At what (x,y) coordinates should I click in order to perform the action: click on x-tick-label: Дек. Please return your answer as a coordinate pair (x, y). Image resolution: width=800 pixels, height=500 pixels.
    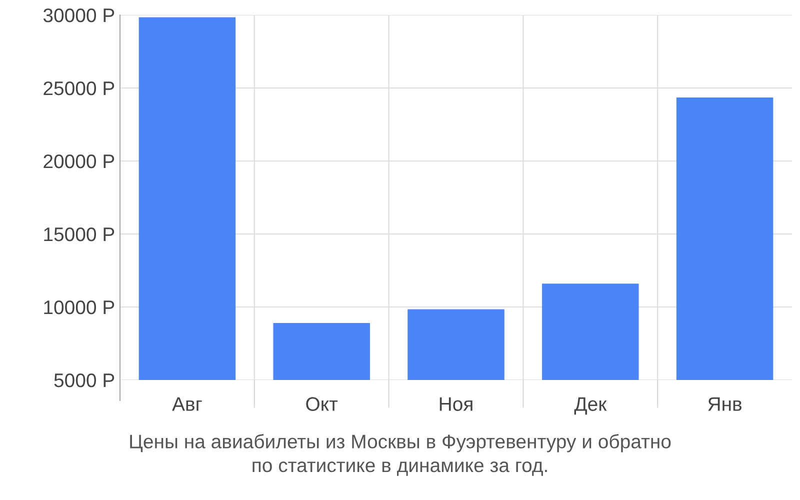
    Looking at the image, I should click on (590, 406).